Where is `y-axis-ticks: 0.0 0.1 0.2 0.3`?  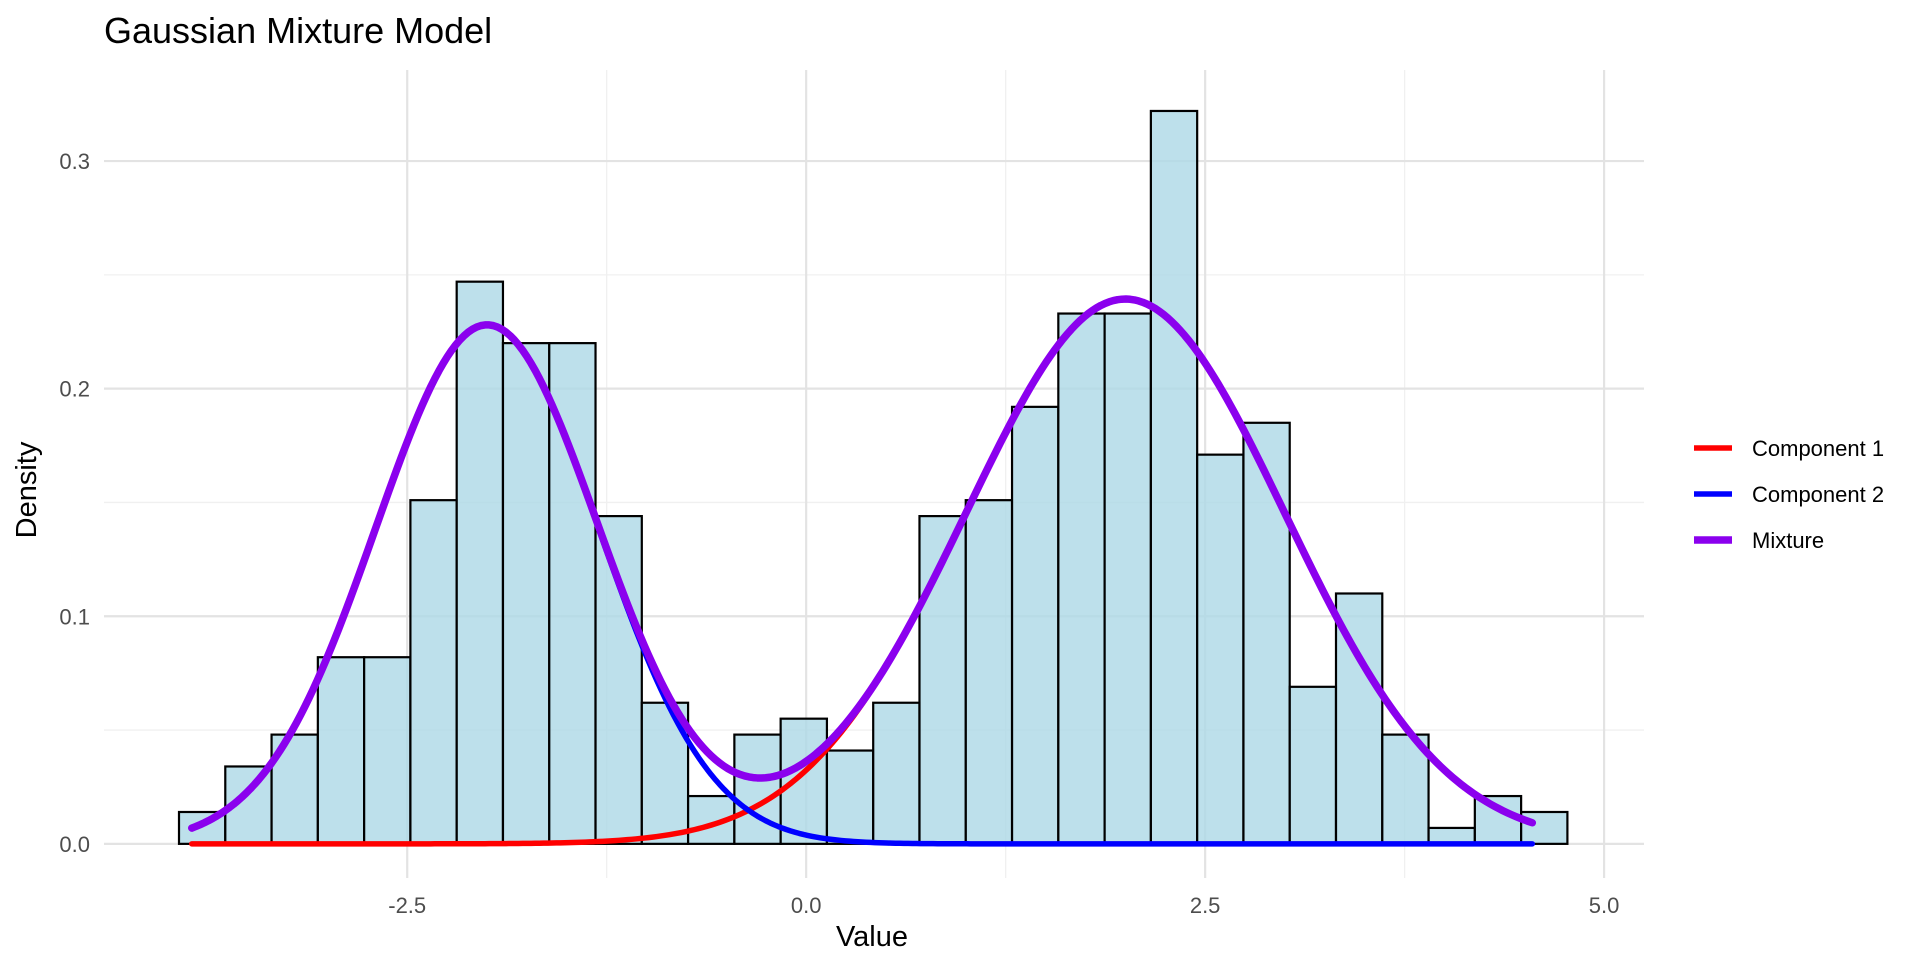
y-axis-ticks: 0.0 0.1 0.2 0.3 is located at coordinates (74, 503).